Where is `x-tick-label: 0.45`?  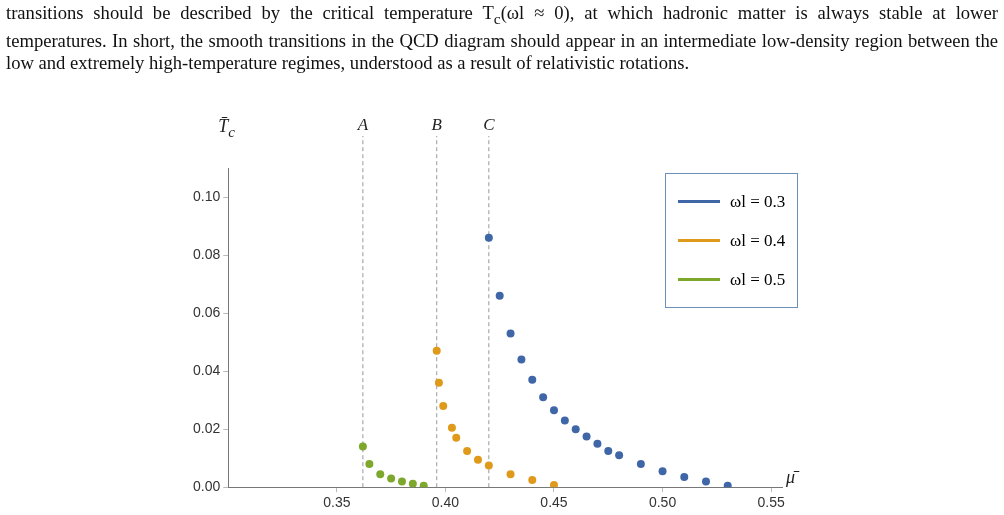
x-tick-label: 0.45 is located at coordinates (554, 502).